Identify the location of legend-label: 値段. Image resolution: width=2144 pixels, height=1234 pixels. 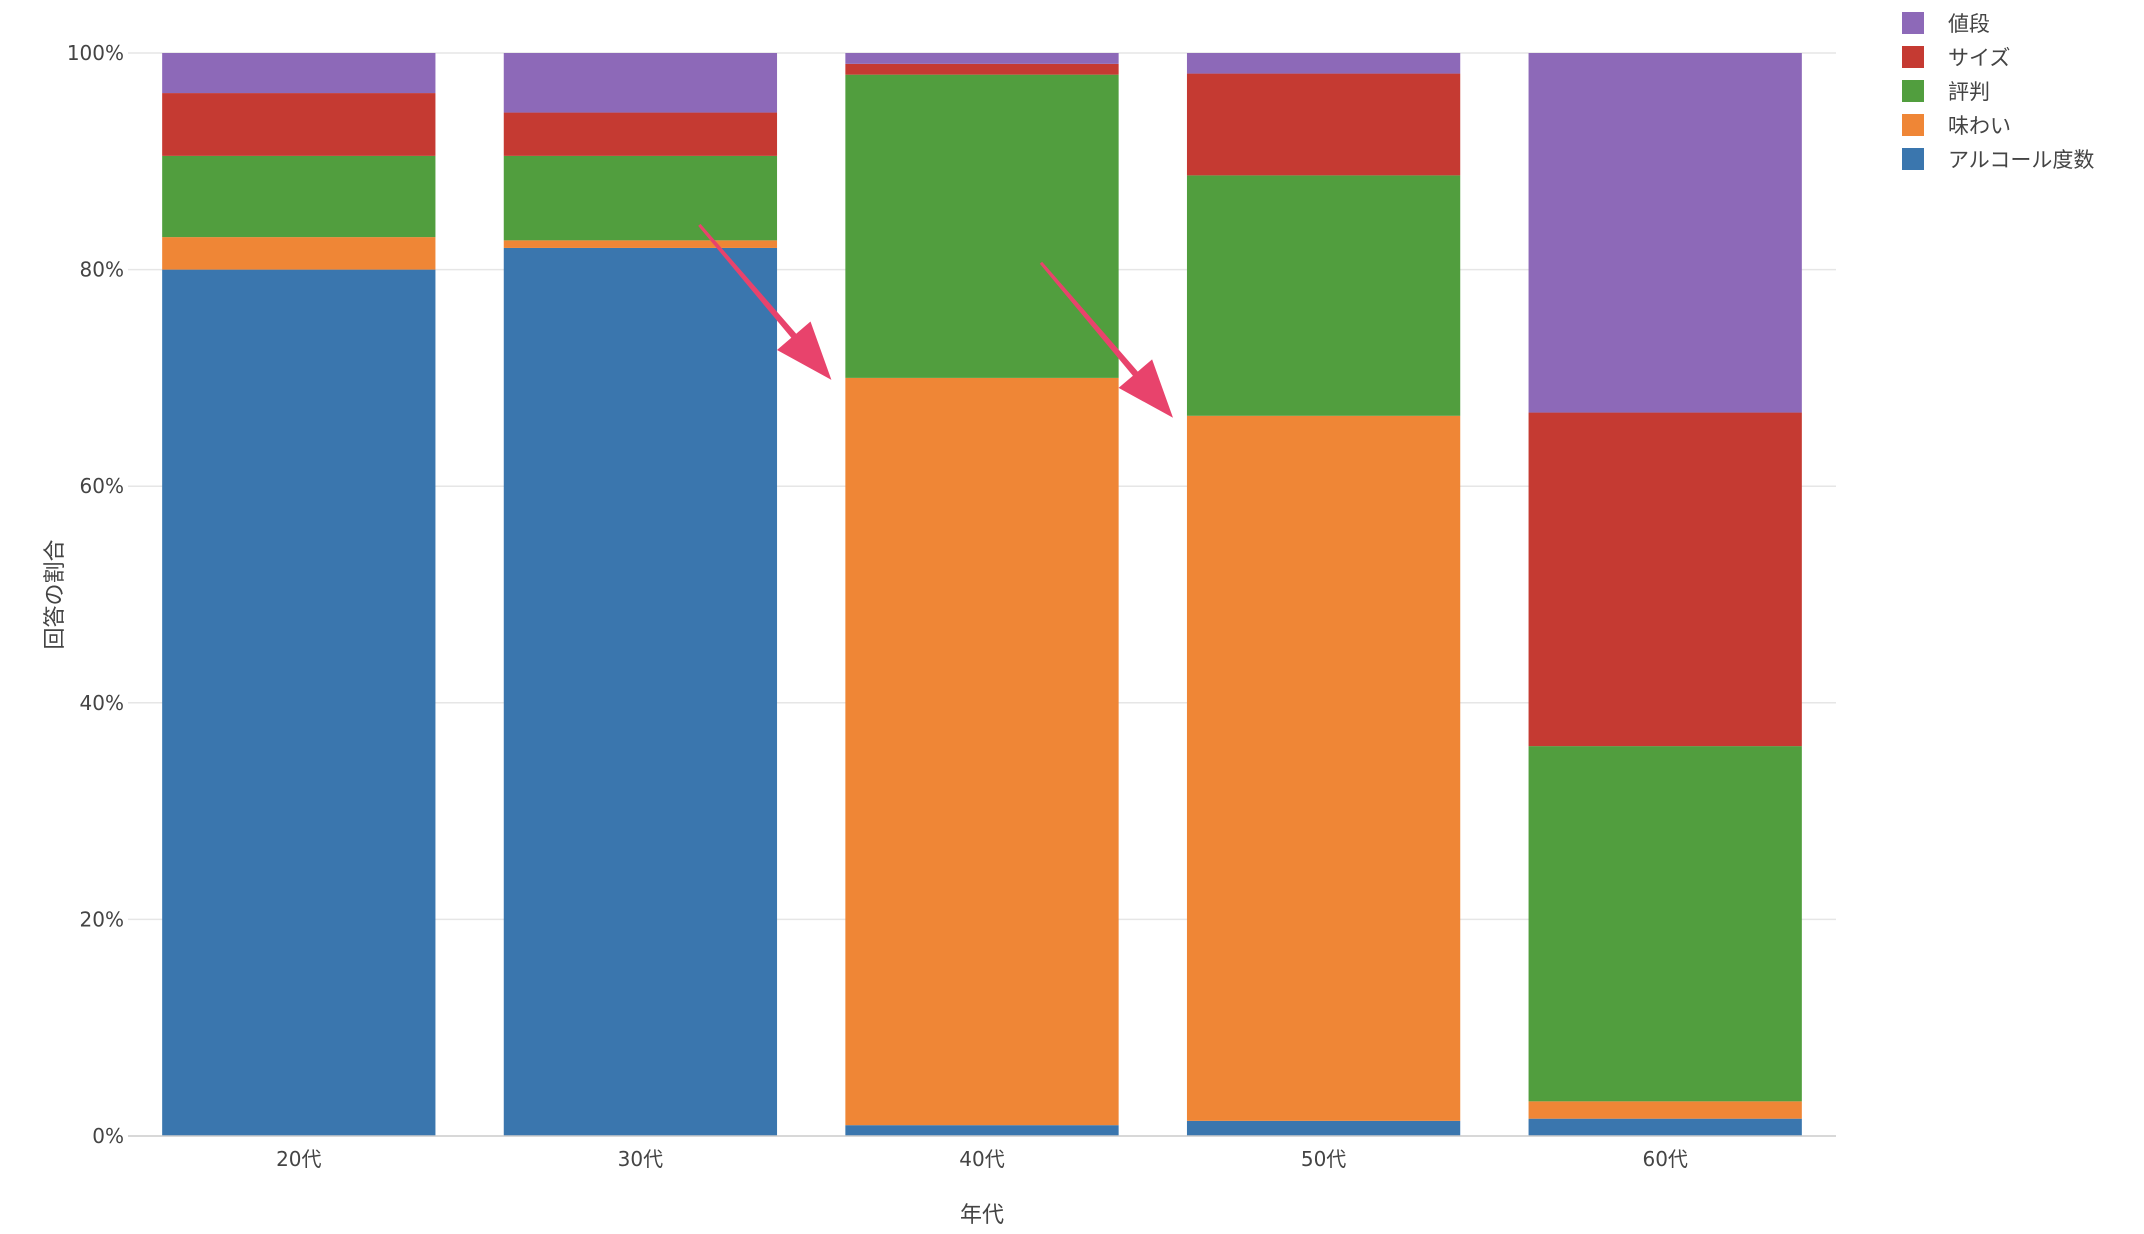
(1969, 24).